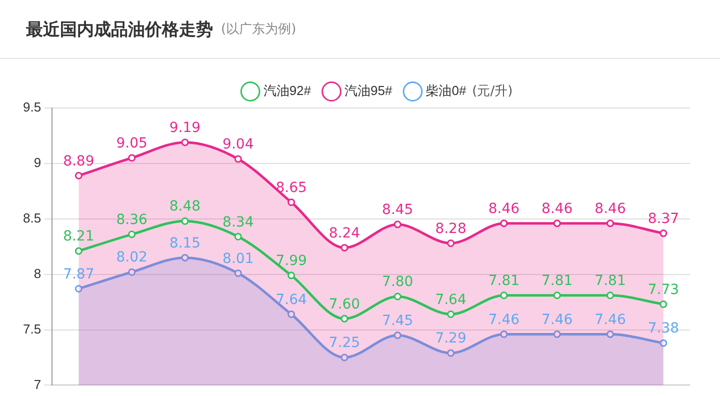 This screenshot has height=396, width=720. What do you see at coordinates (344, 343) in the screenshot?
I see `data-label: 7.25` at bounding box center [344, 343].